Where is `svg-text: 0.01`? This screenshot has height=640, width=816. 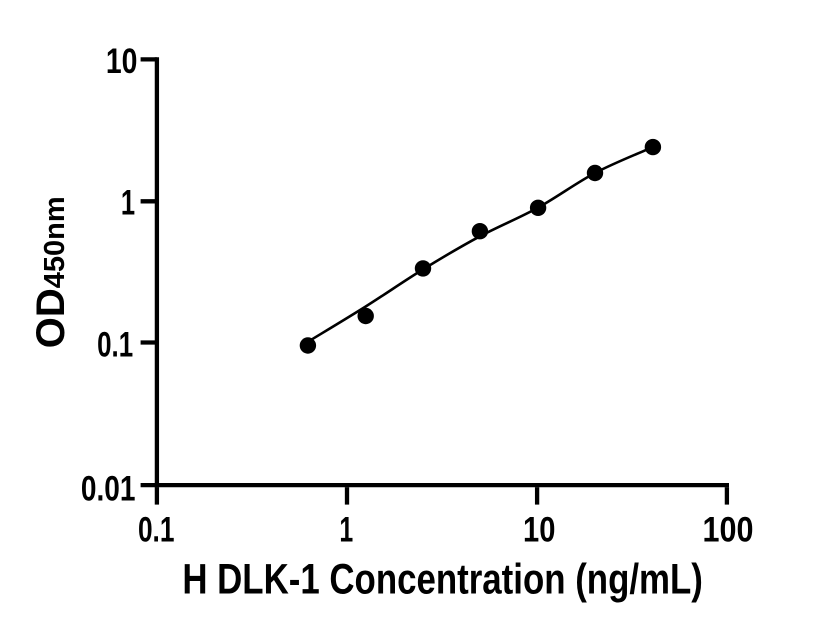
svg-text: 0.01 is located at coordinates (108, 488).